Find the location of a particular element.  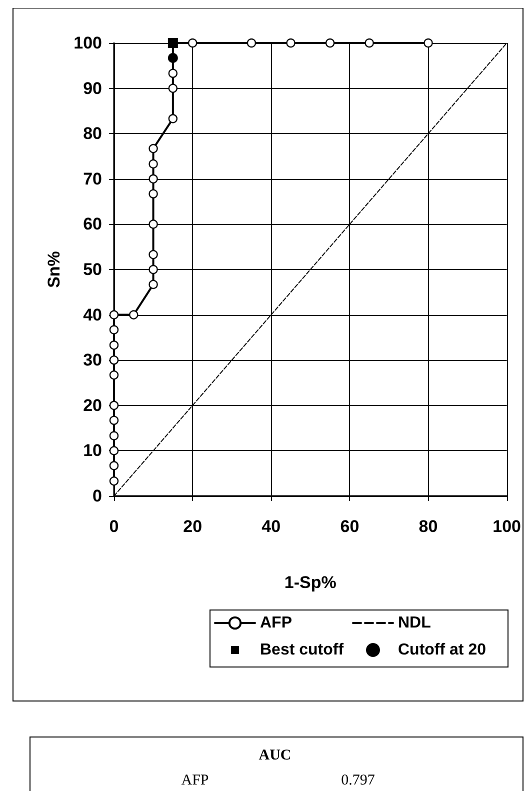

x-tick-label: 60 is located at coordinates (350, 526).